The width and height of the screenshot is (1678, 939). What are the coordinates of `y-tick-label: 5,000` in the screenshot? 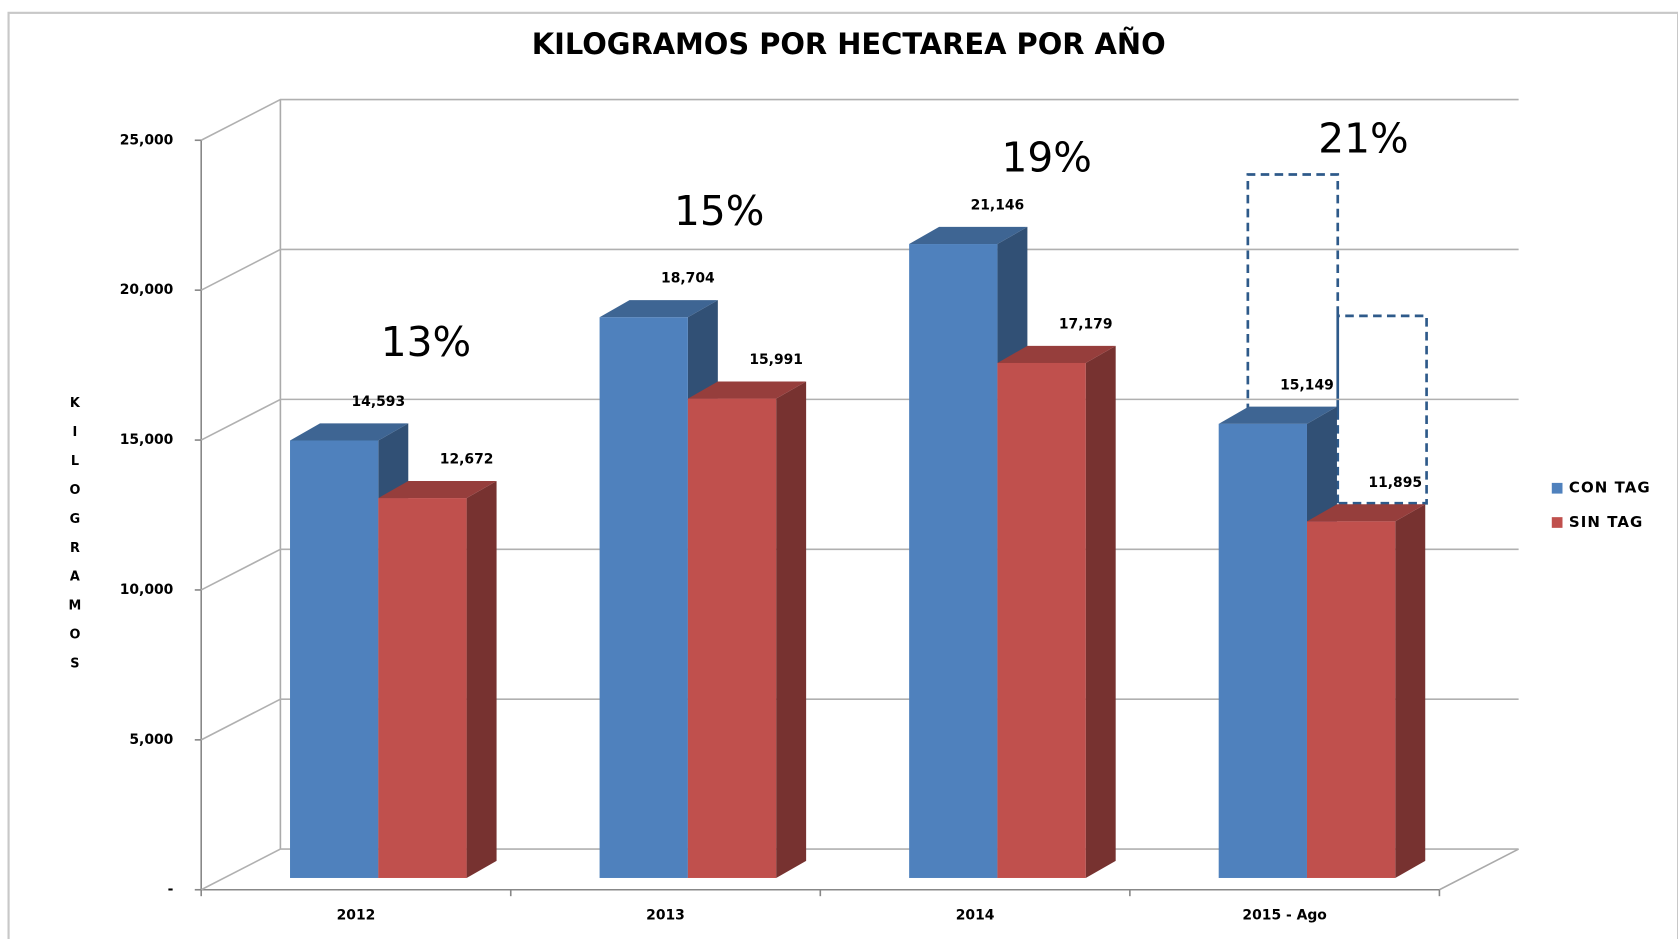 It's located at (151, 740).